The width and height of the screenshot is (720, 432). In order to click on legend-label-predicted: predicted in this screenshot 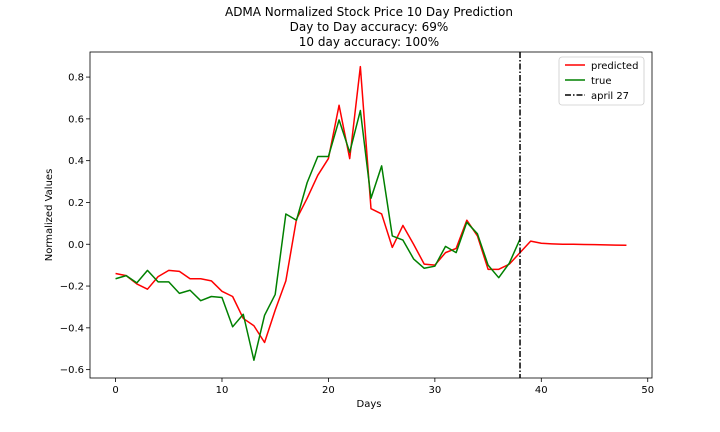, I will do `click(614, 66)`.